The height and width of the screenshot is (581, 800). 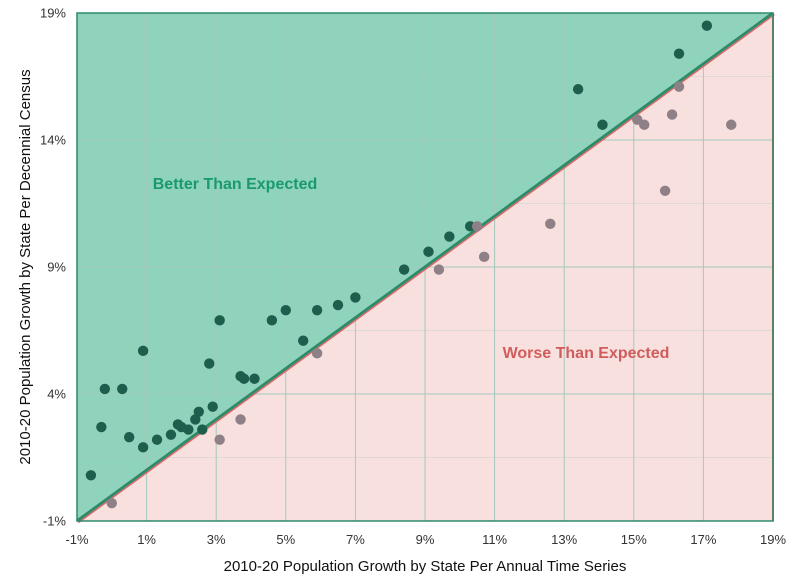 I want to click on y-tick-label: 14%, so click(x=53, y=140).